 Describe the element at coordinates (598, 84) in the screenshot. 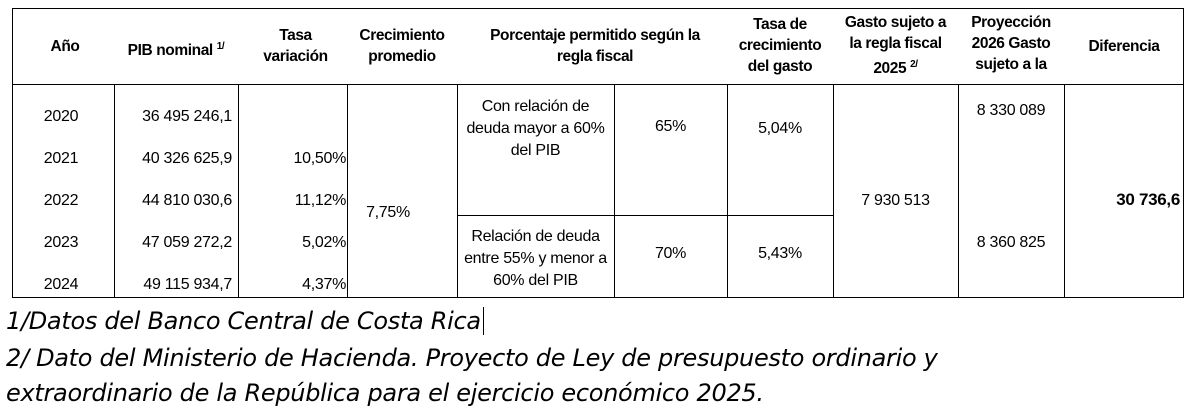

I see `header-separator` at that location.